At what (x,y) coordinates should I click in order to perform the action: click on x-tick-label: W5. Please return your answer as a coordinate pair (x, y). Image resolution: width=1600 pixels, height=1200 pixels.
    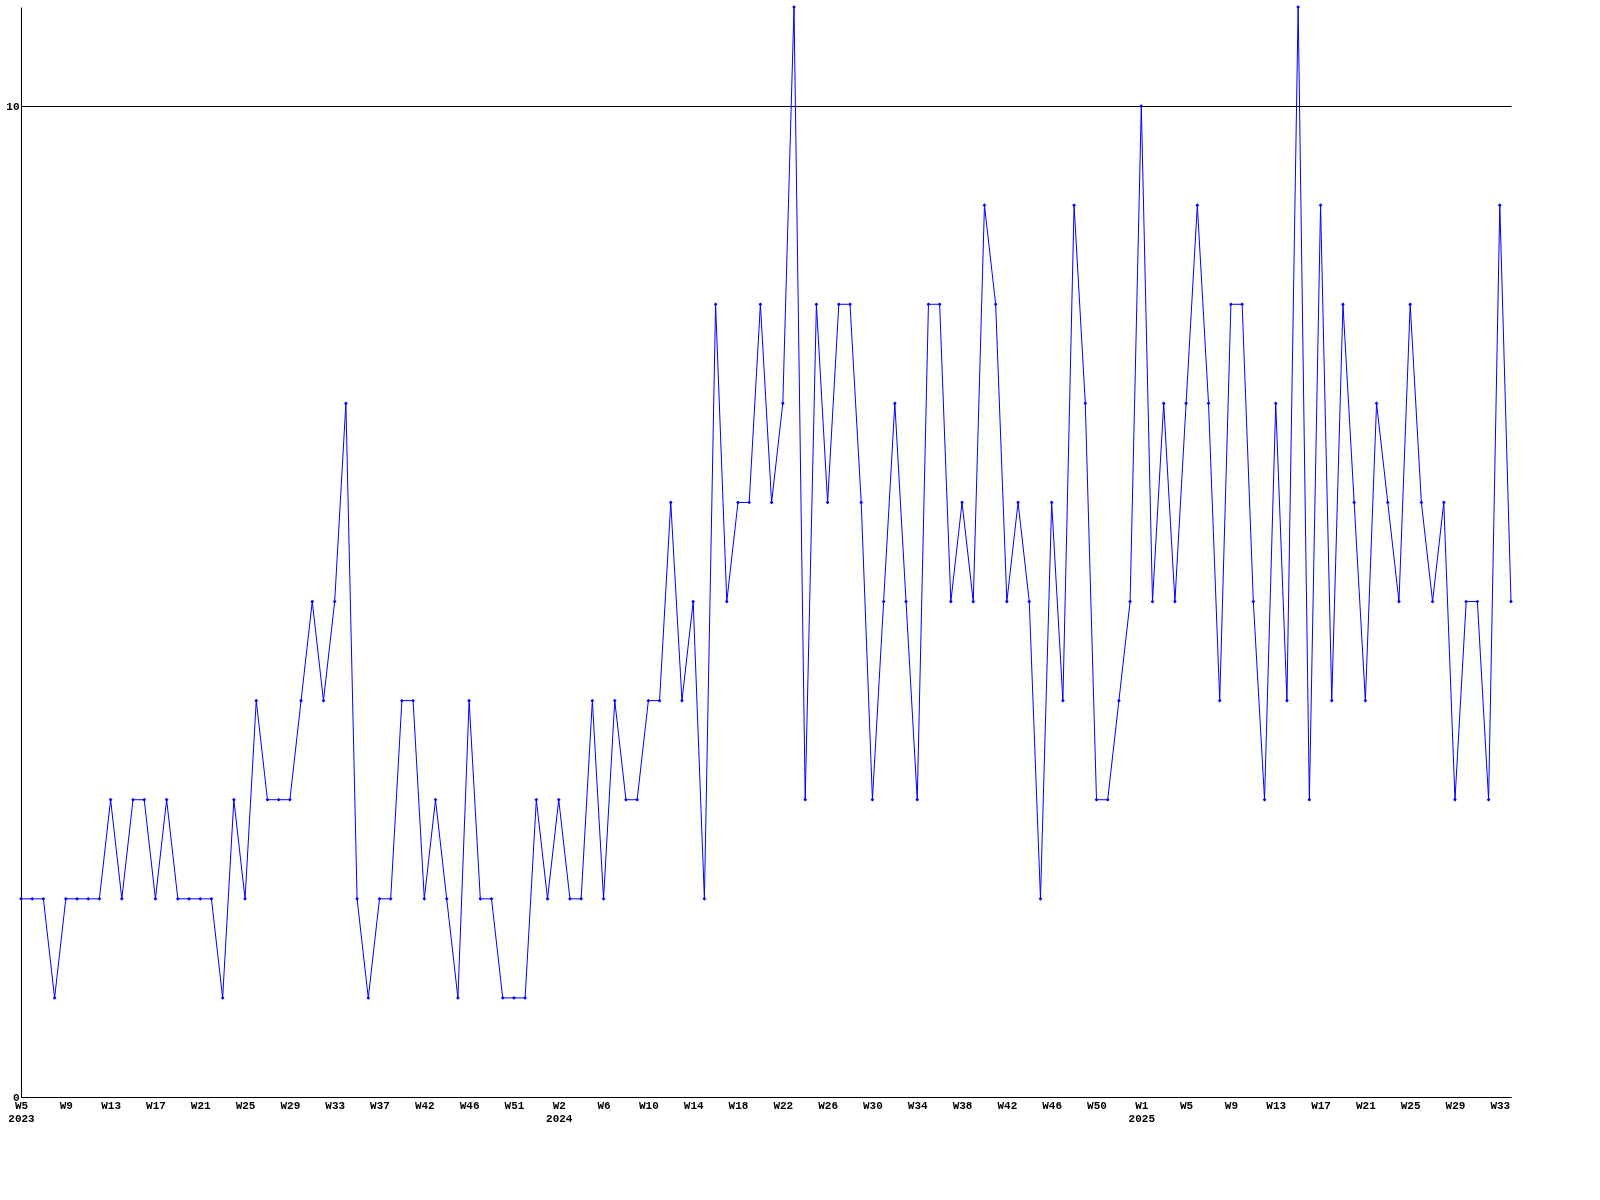
    Looking at the image, I should click on (1187, 1105).